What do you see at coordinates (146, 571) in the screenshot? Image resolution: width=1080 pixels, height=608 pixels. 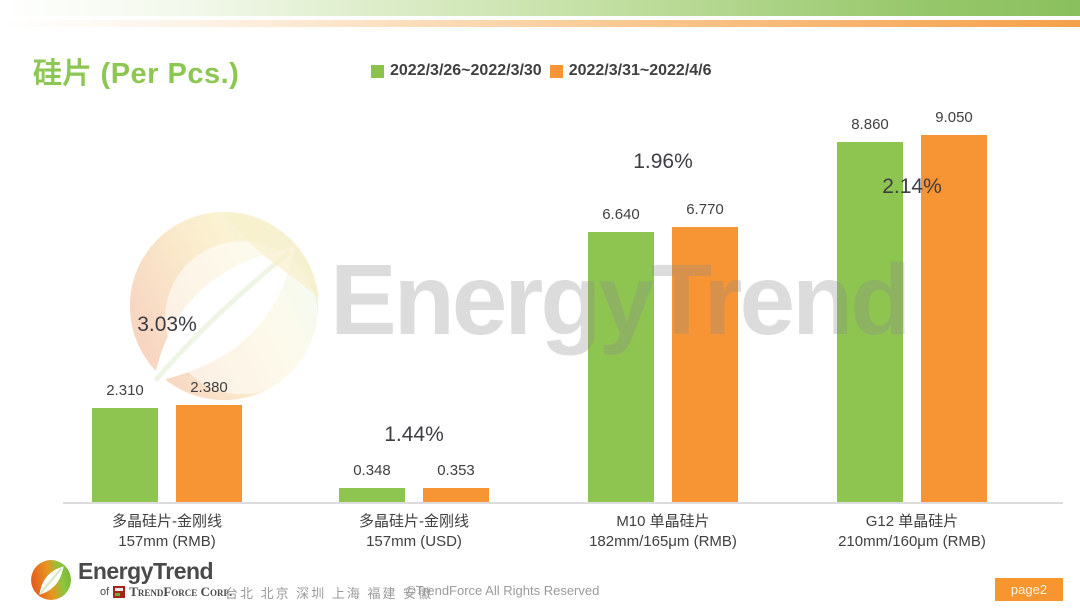 I see `logo-wordmark: EnergyTrend` at bounding box center [146, 571].